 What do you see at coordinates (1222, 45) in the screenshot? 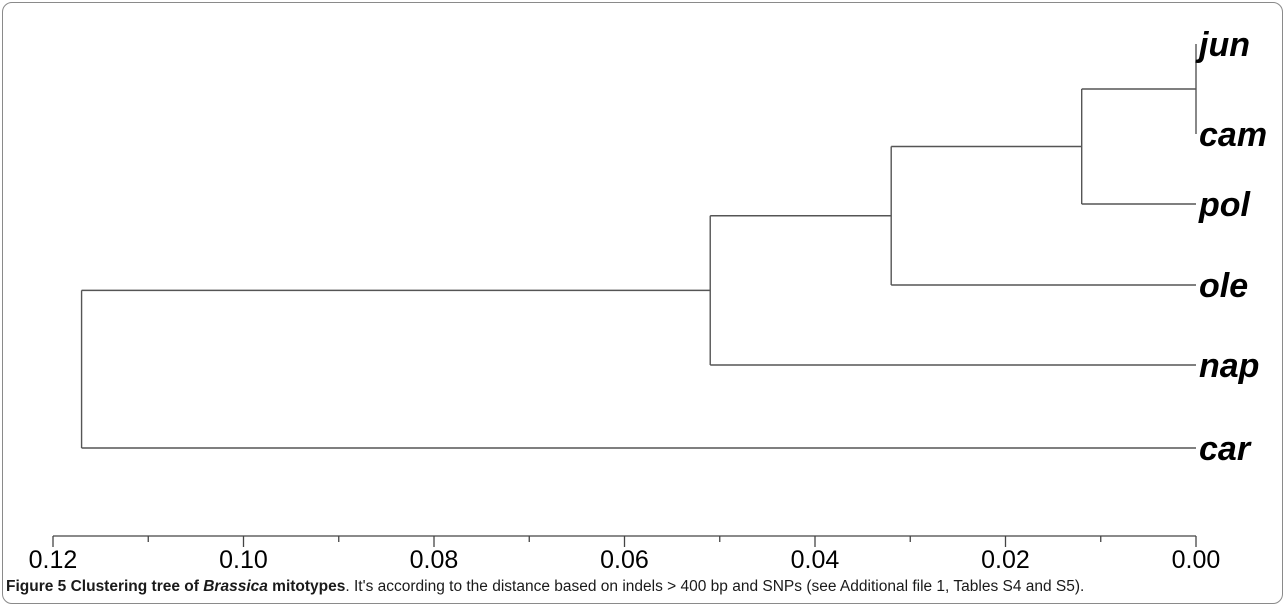
I see `leaf-label-jun: jun` at bounding box center [1222, 45].